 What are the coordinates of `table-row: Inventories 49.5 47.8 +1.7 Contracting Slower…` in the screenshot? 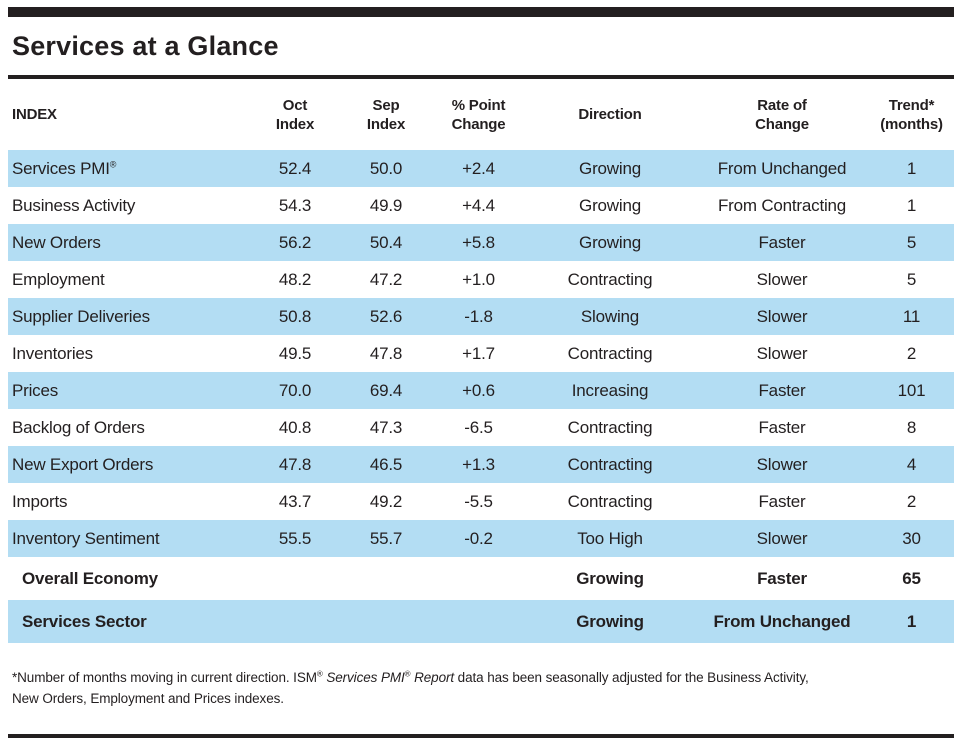 It's located at (481, 353).